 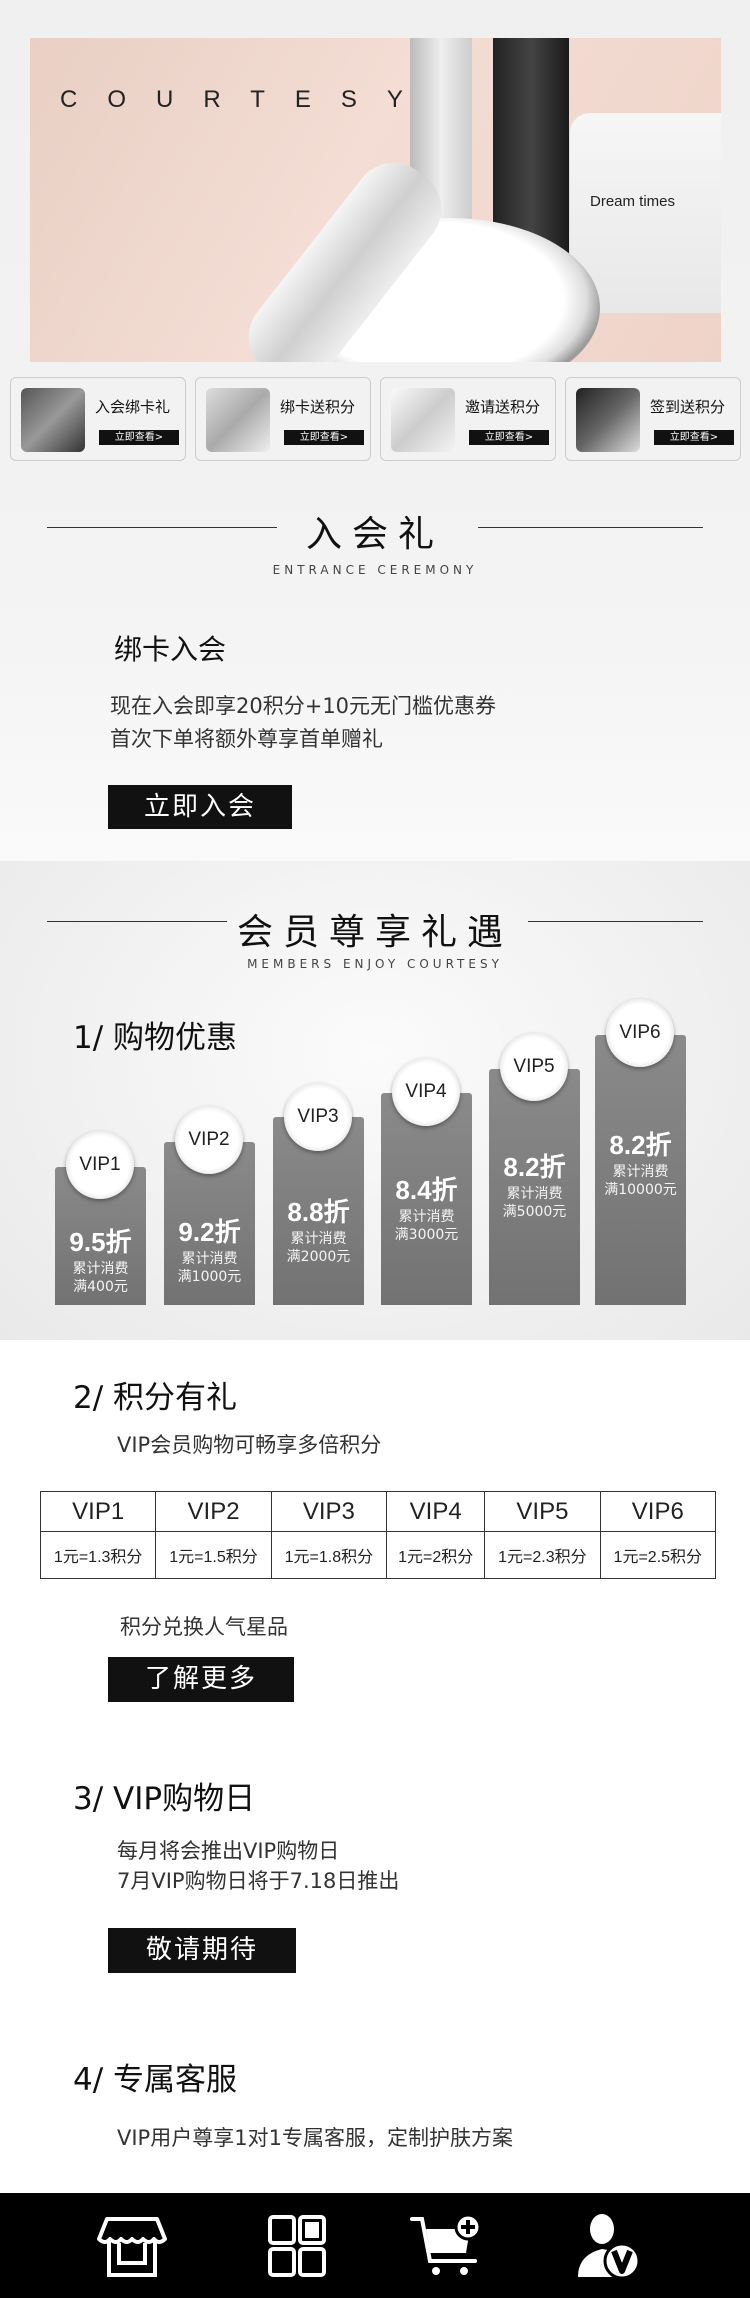 What do you see at coordinates (228, 1851) in the screenshot?
I see `vipday-text: 每月将会推出VIP购物日` at bounding box center [228, 1851].